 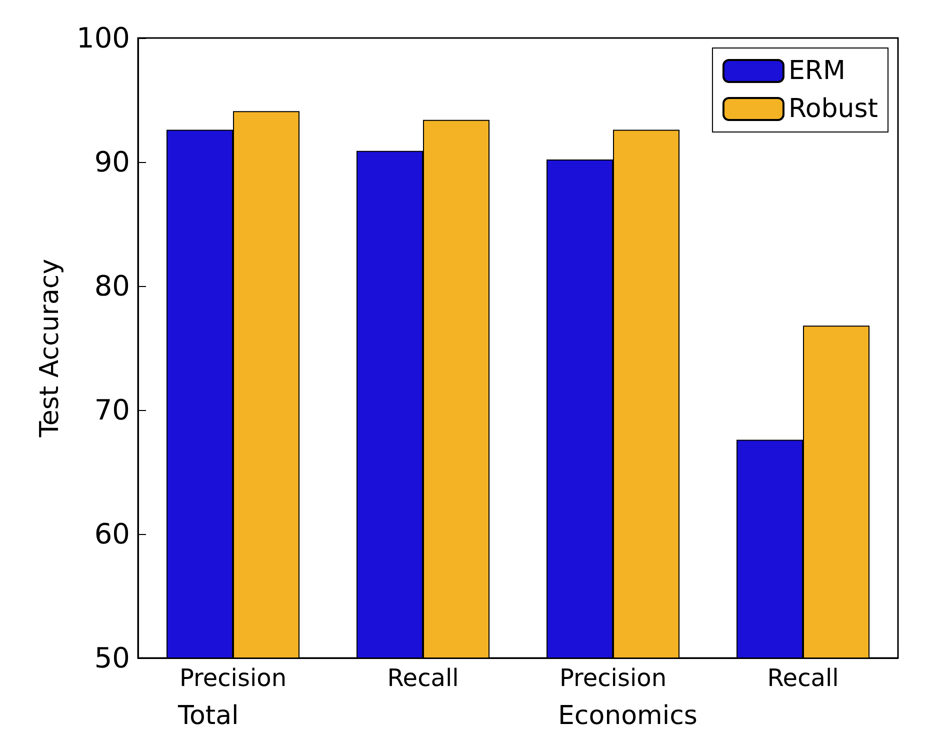 What do you see at coordinates (112, 534) in the screenshot?
I see `y-tick-label: 60` at bounding box center [112, 534].